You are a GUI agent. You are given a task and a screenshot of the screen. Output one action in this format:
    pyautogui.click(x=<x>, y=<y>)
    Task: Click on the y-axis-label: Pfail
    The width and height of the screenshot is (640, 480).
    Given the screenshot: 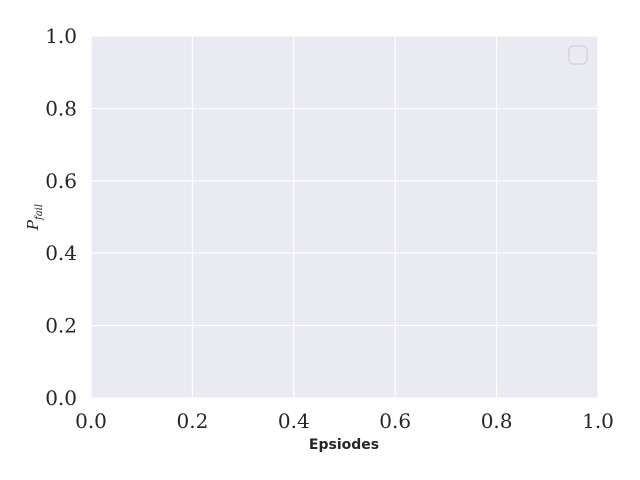 What is the action you would take?
    pyautogui.click(x=34, y=217)
    